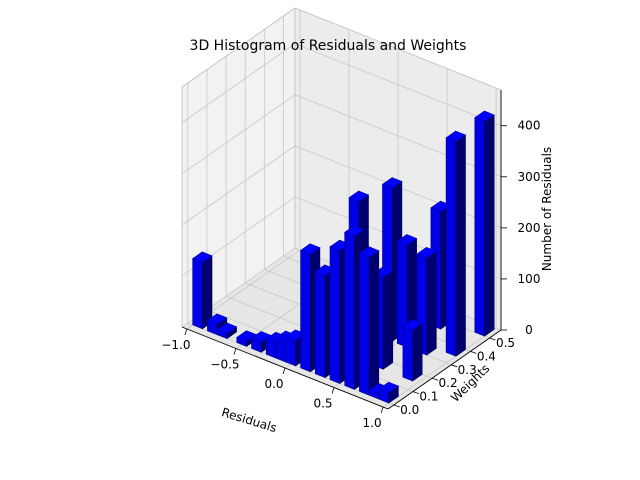 The height and width of the screenshot is (480, 640). Describe the element at coordinates (175, 345) in the screenshot. I see `x-tick-label: −1.0` at that location.